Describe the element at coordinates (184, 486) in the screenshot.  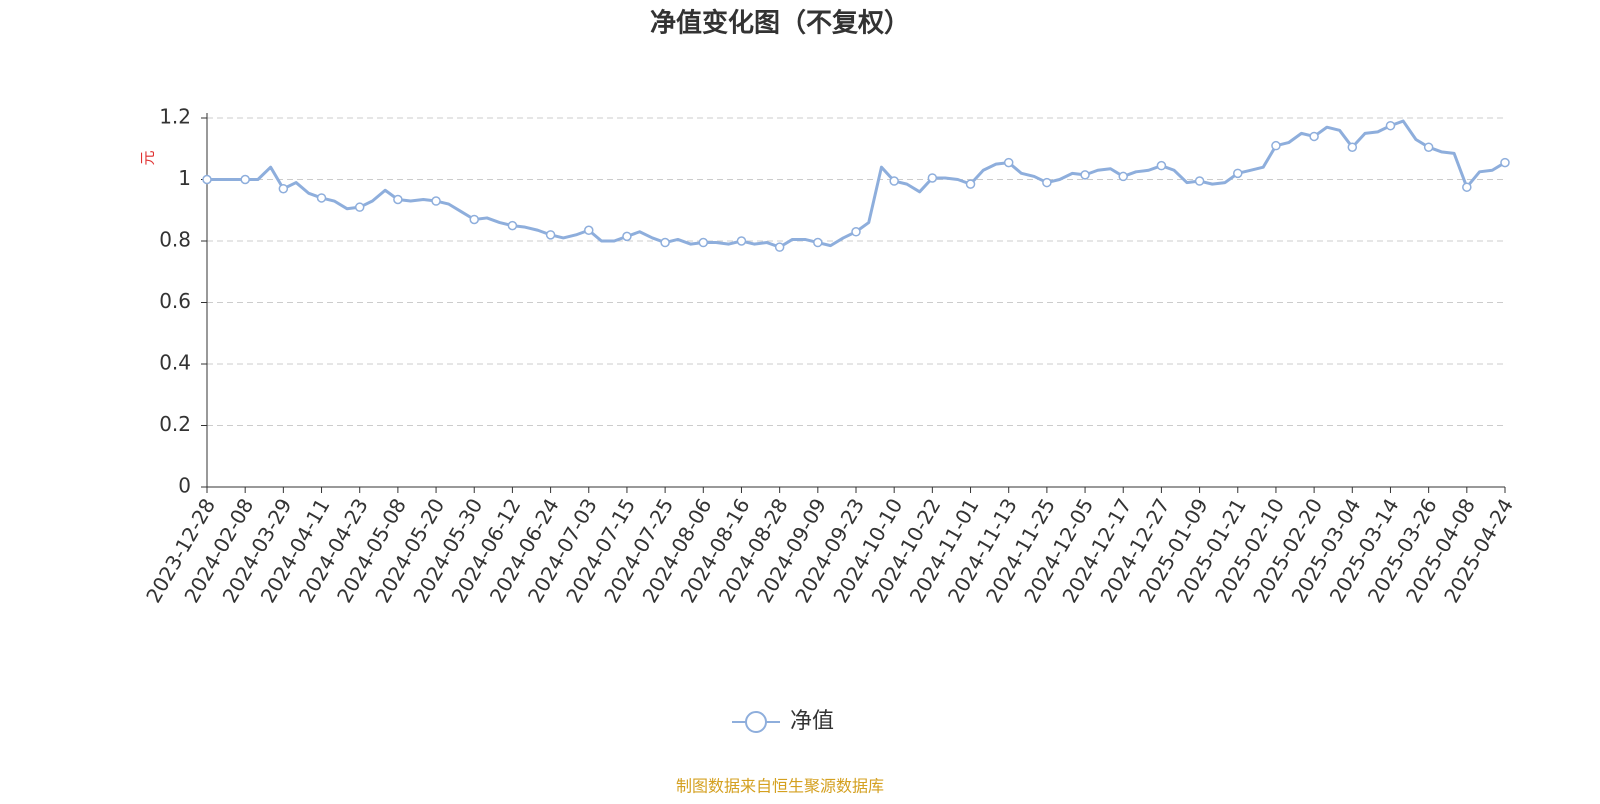
I see `y-tick-label: 0` at that location.